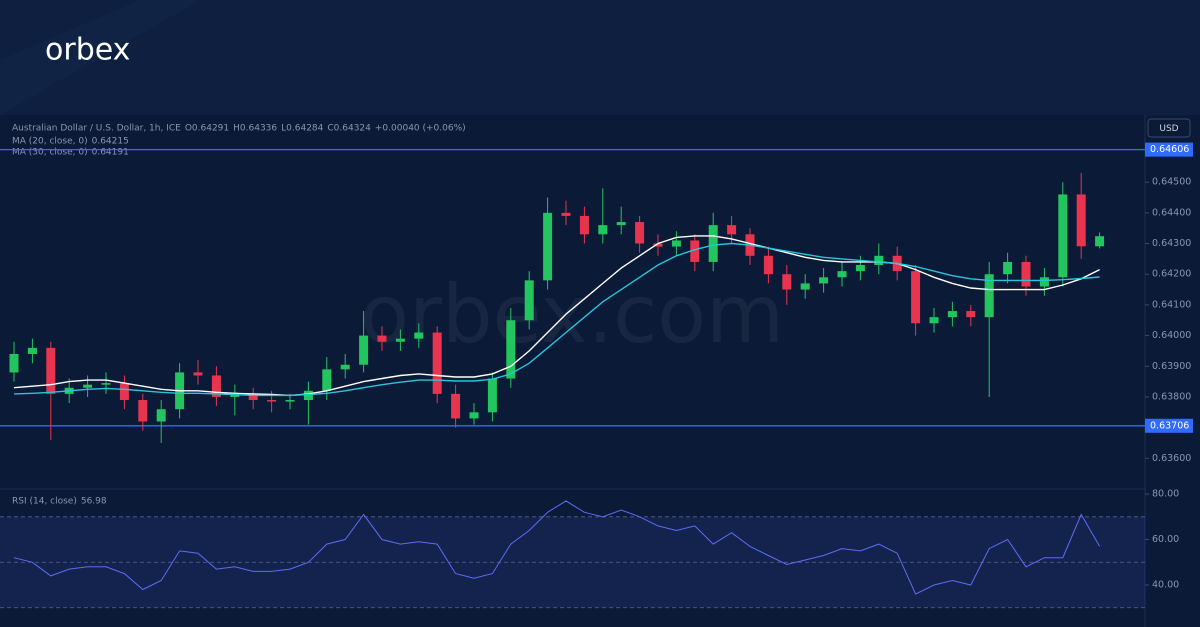 The width and height of the screenshot is (1200, 627). I want to click on ohlc-letter: O, so click(188, 129).